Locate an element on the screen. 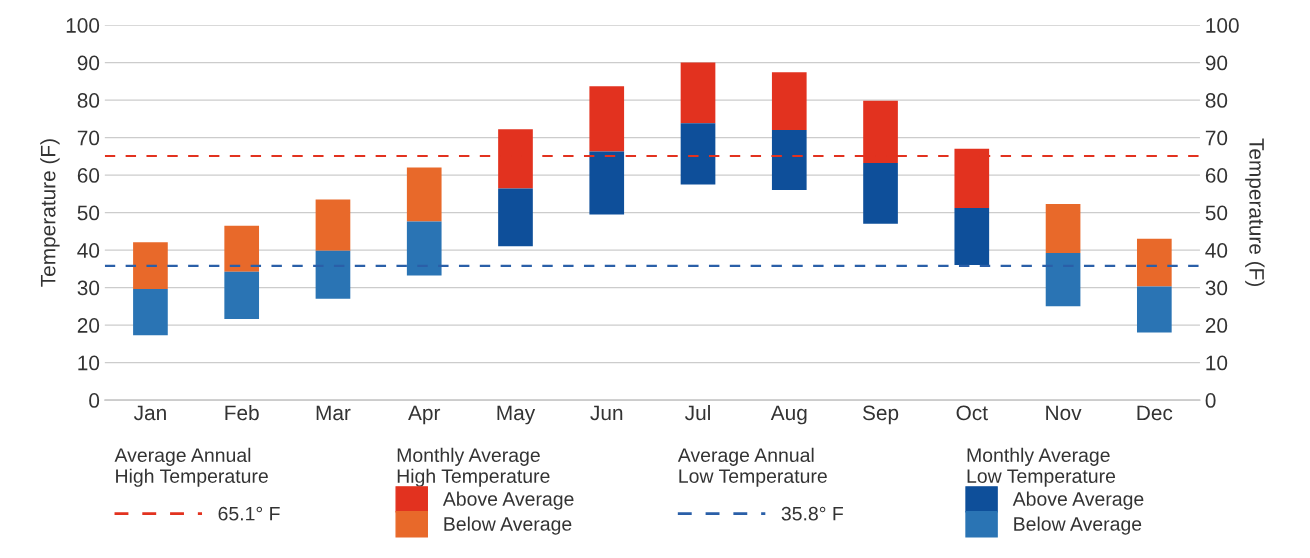 The image size is (1310, 558). x-tick-label: Dec is located at coordinates (1155, 413).